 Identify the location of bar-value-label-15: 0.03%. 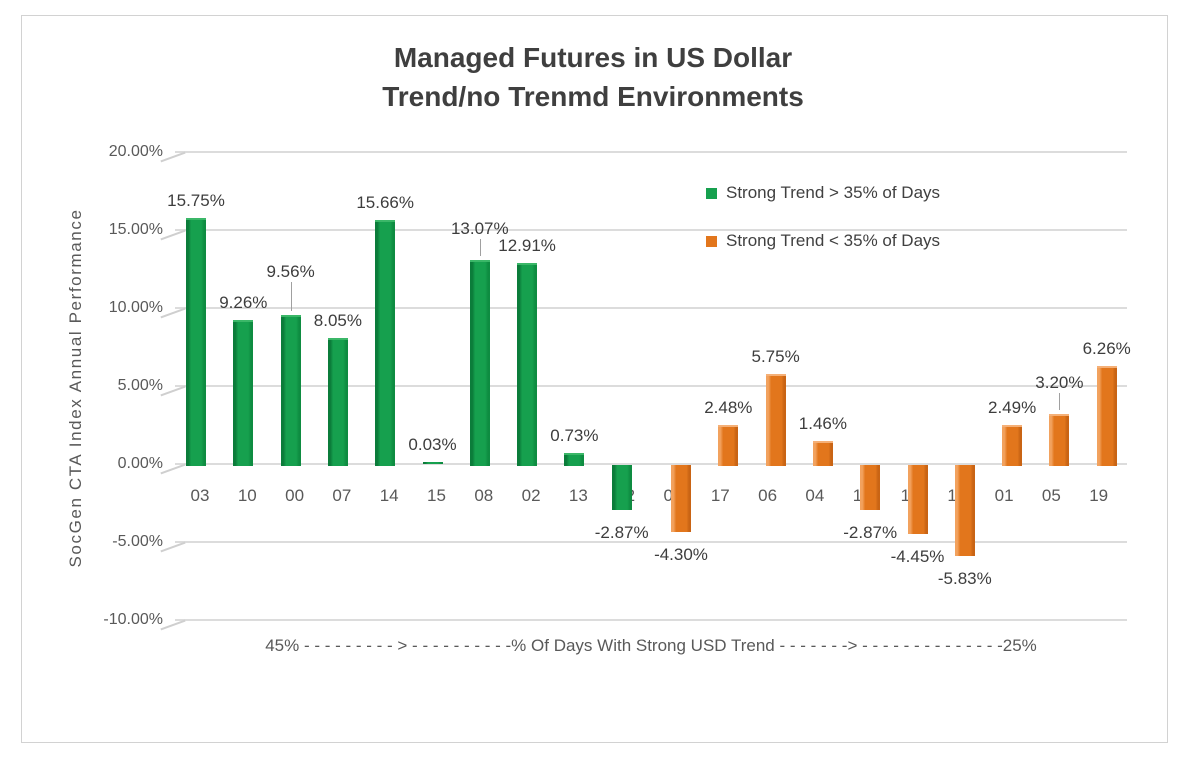
(432, 444).